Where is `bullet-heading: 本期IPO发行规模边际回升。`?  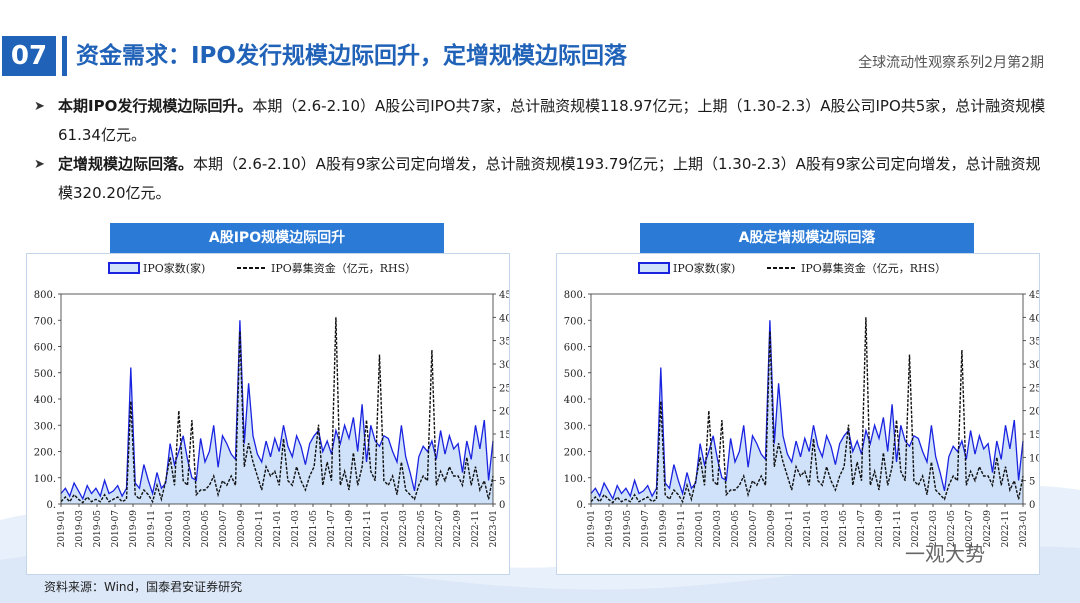
bullet-heading: 本期IPO发行规模边际回升。 is located at coordinates (155, 106).